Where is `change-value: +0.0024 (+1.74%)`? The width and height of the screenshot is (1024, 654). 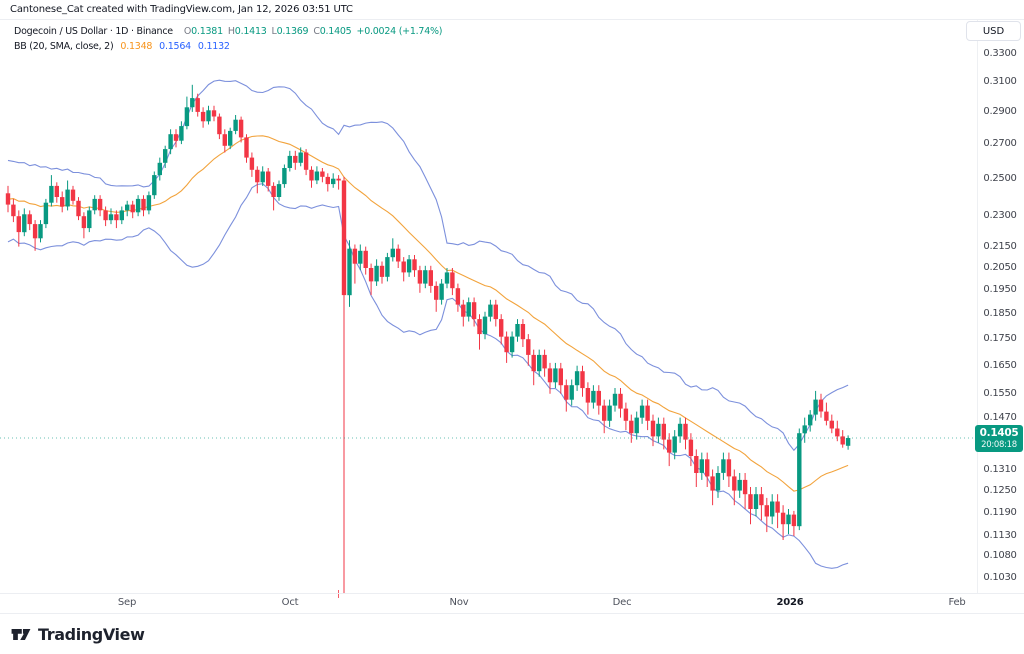 change-value: +0.0024 (+1.74%) is located at coordinates (399, 31).